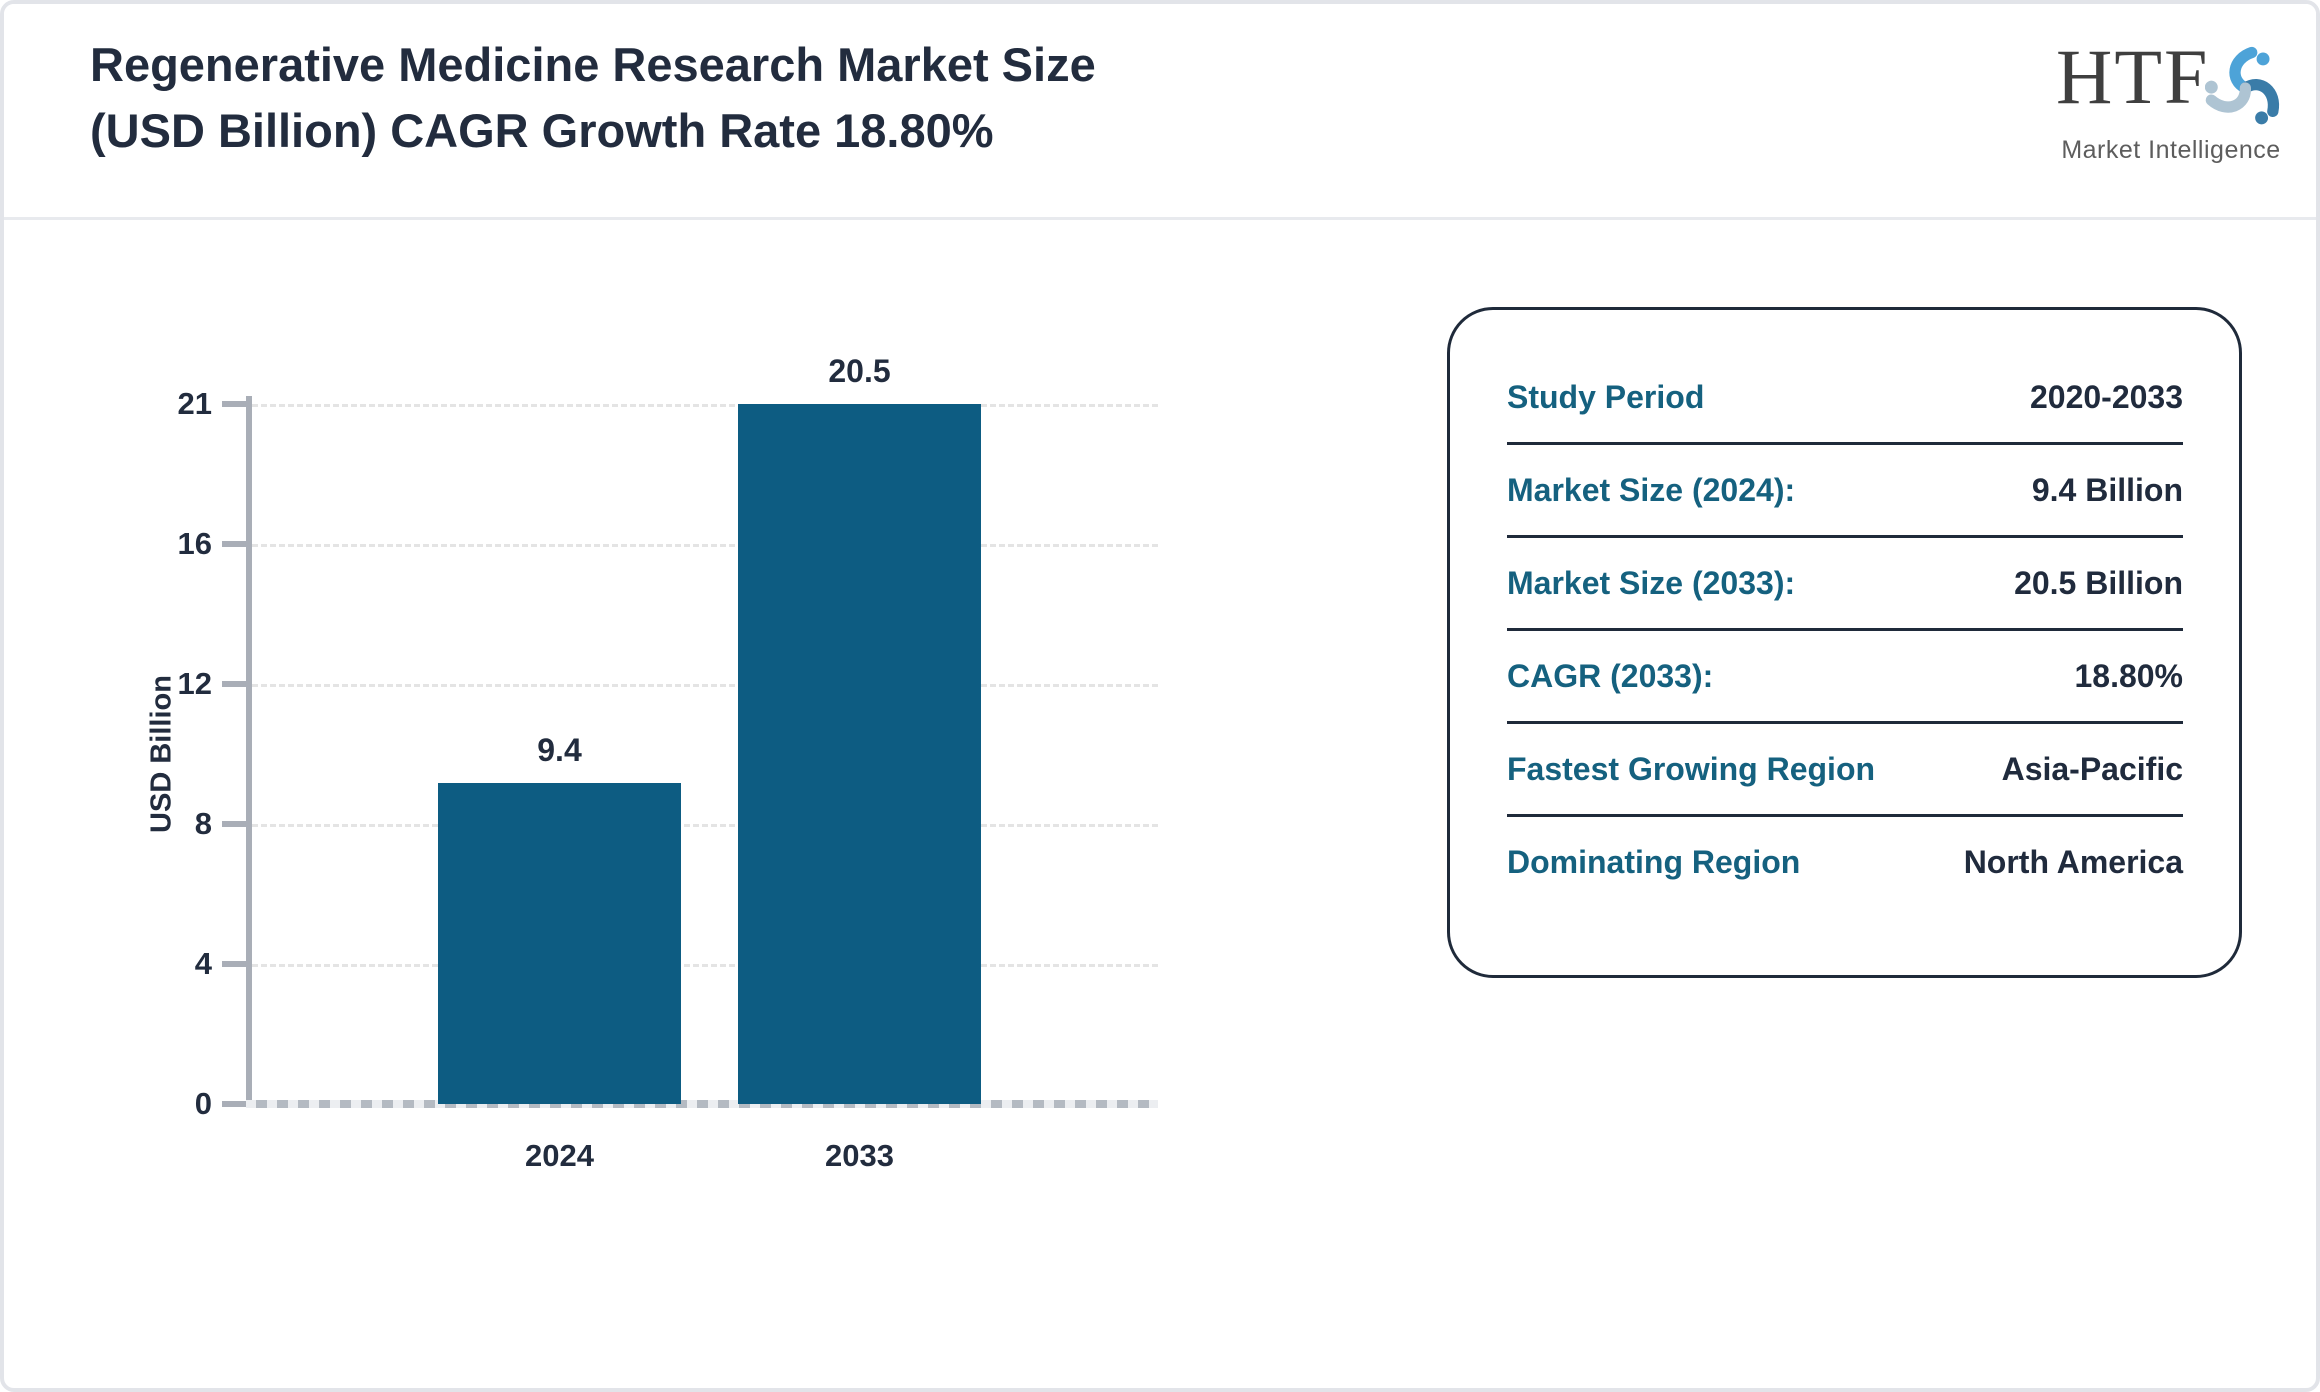 This screenshot has height=1392, width=2320. I want to click on htf-logo: HTF, so click(2171, 101).